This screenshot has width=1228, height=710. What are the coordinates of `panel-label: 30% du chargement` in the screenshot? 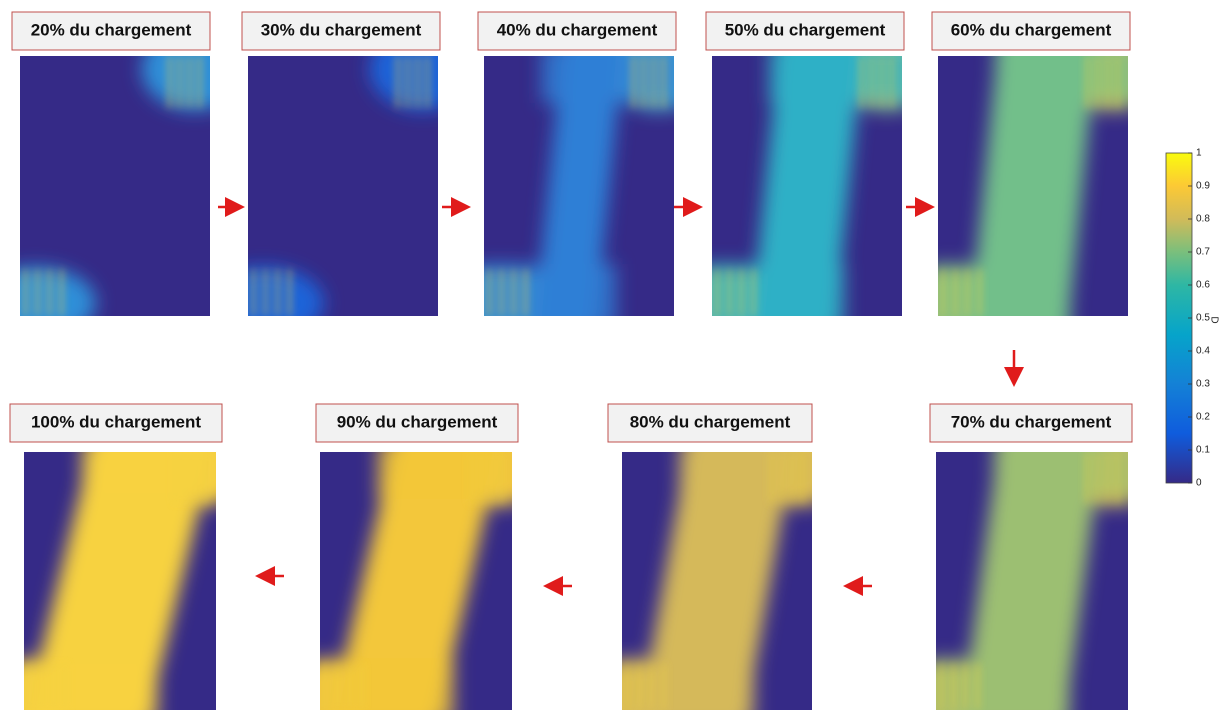 It's located at (341, 29).